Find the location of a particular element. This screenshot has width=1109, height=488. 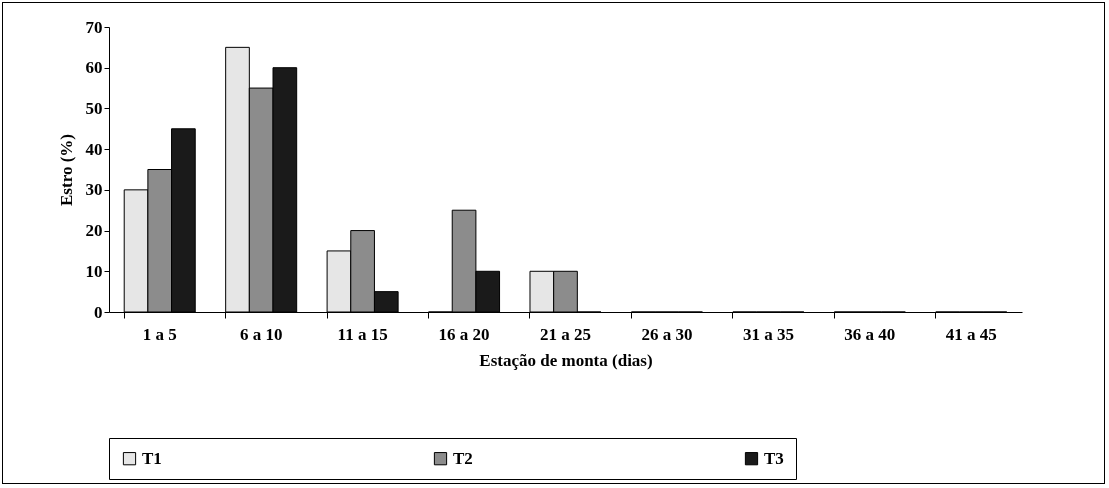

x-tick-label: 11 a 15 is located at coordinates (362, 334).